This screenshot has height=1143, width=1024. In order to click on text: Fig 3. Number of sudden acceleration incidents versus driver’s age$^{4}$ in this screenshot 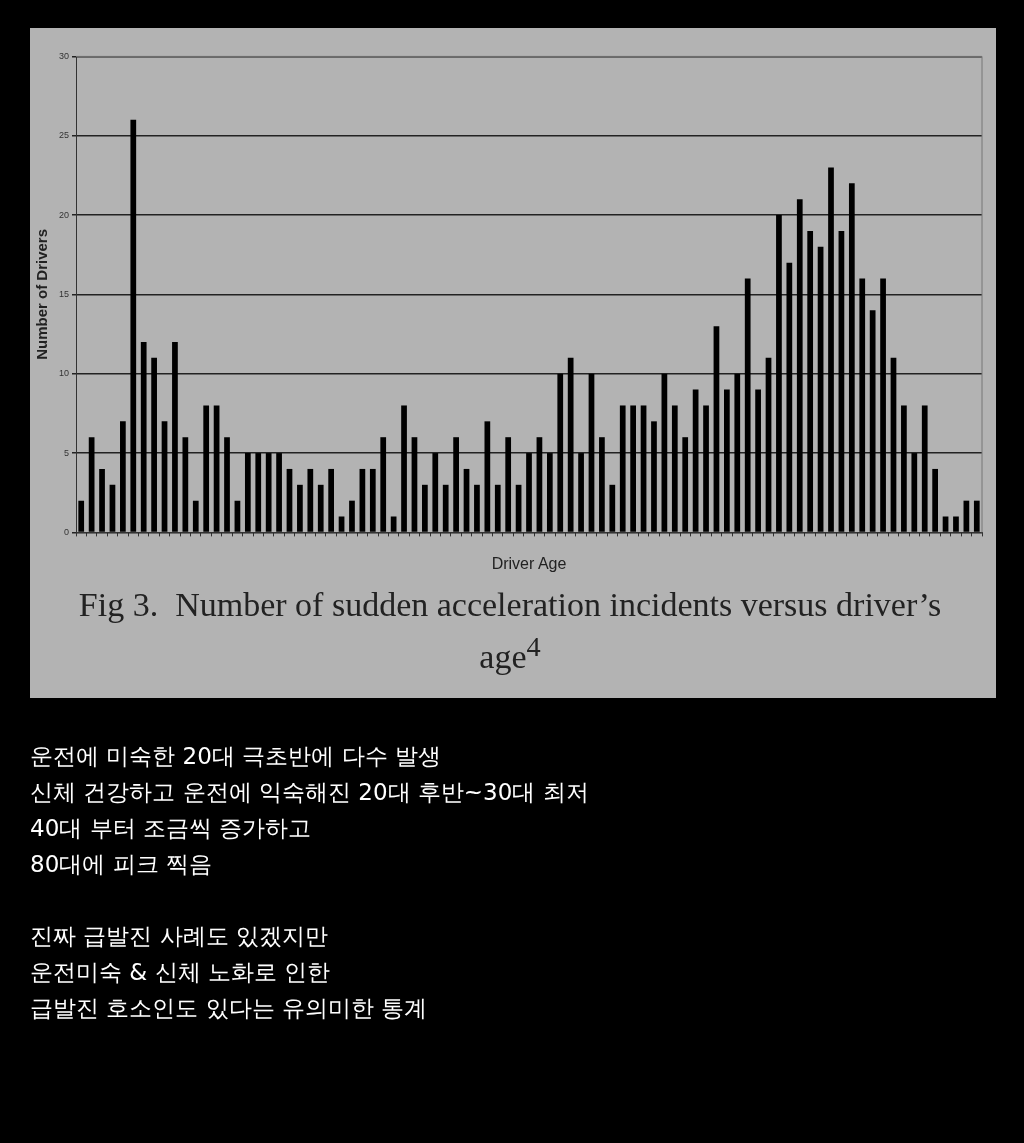, I will do `click(510, 631)`.